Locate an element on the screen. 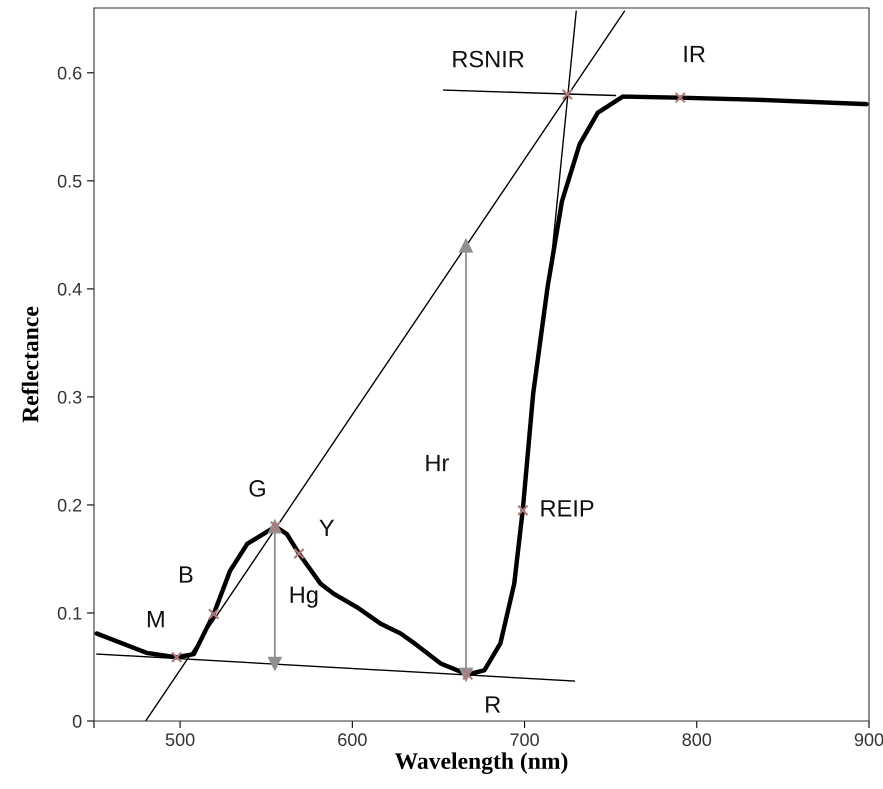 The image size is (883, 789). x-tick-label: 600 is located at coordinates (352, 739).